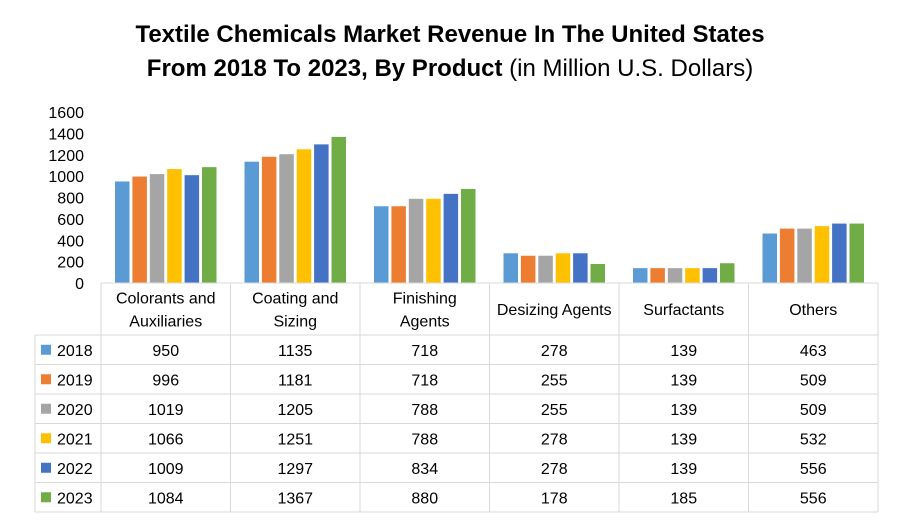  What do you see at coordinates (165, 380) in the screenshot?
I see `data-table-value: 996` at bounding box center [165, 380].